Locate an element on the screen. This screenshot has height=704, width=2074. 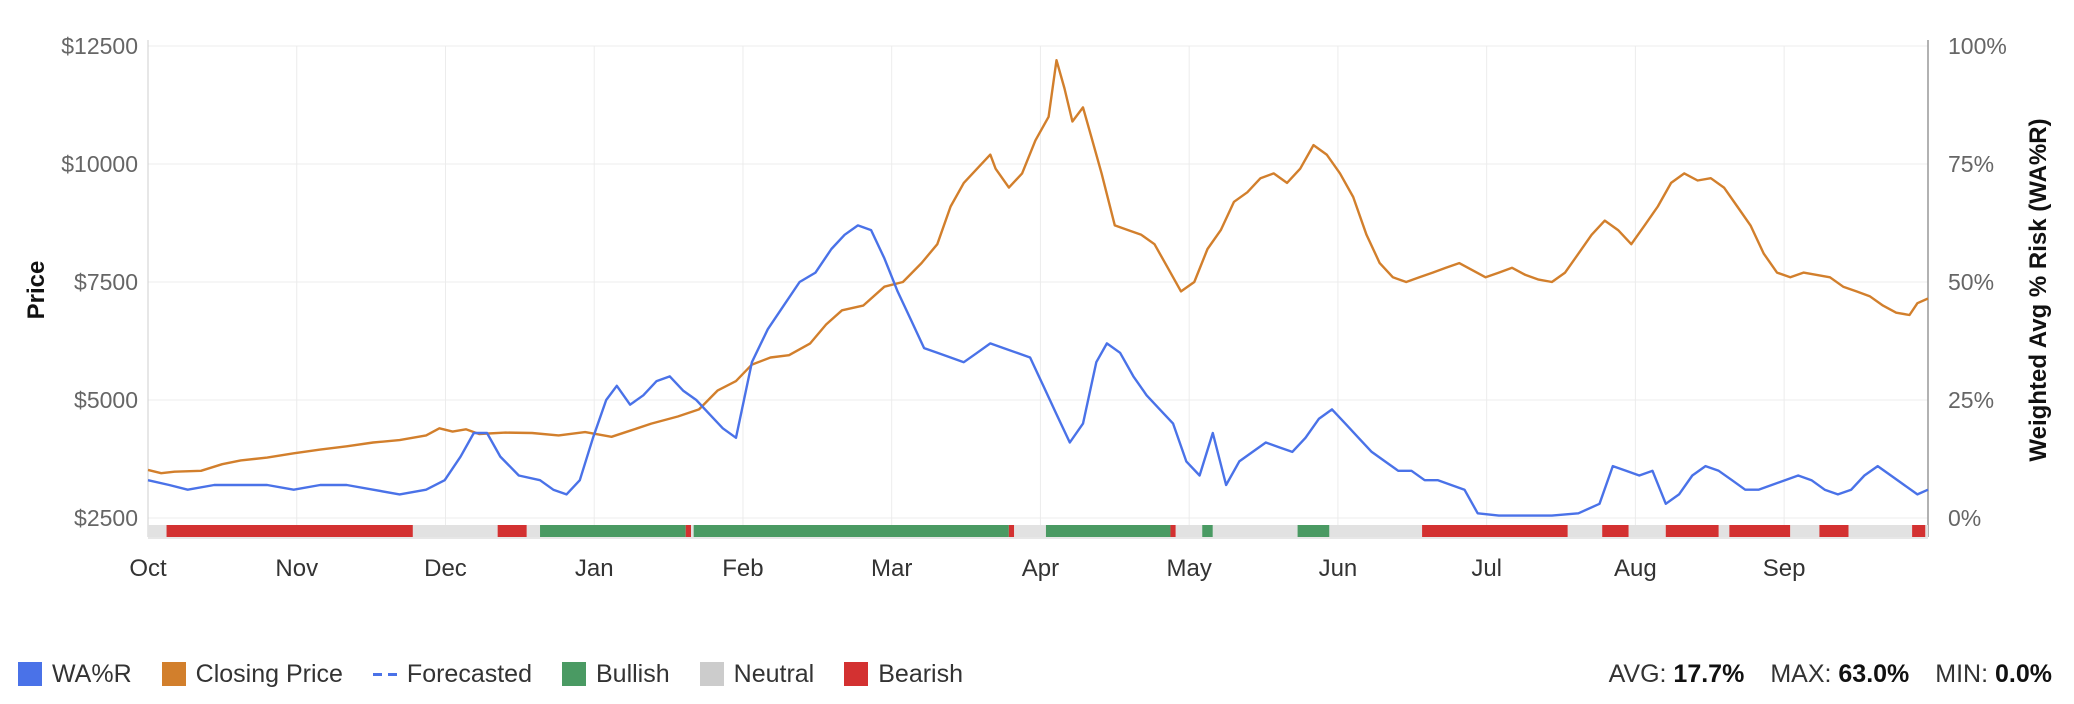
stat-avg: AVG: 17.7% is located at coordinates (1677, 674).